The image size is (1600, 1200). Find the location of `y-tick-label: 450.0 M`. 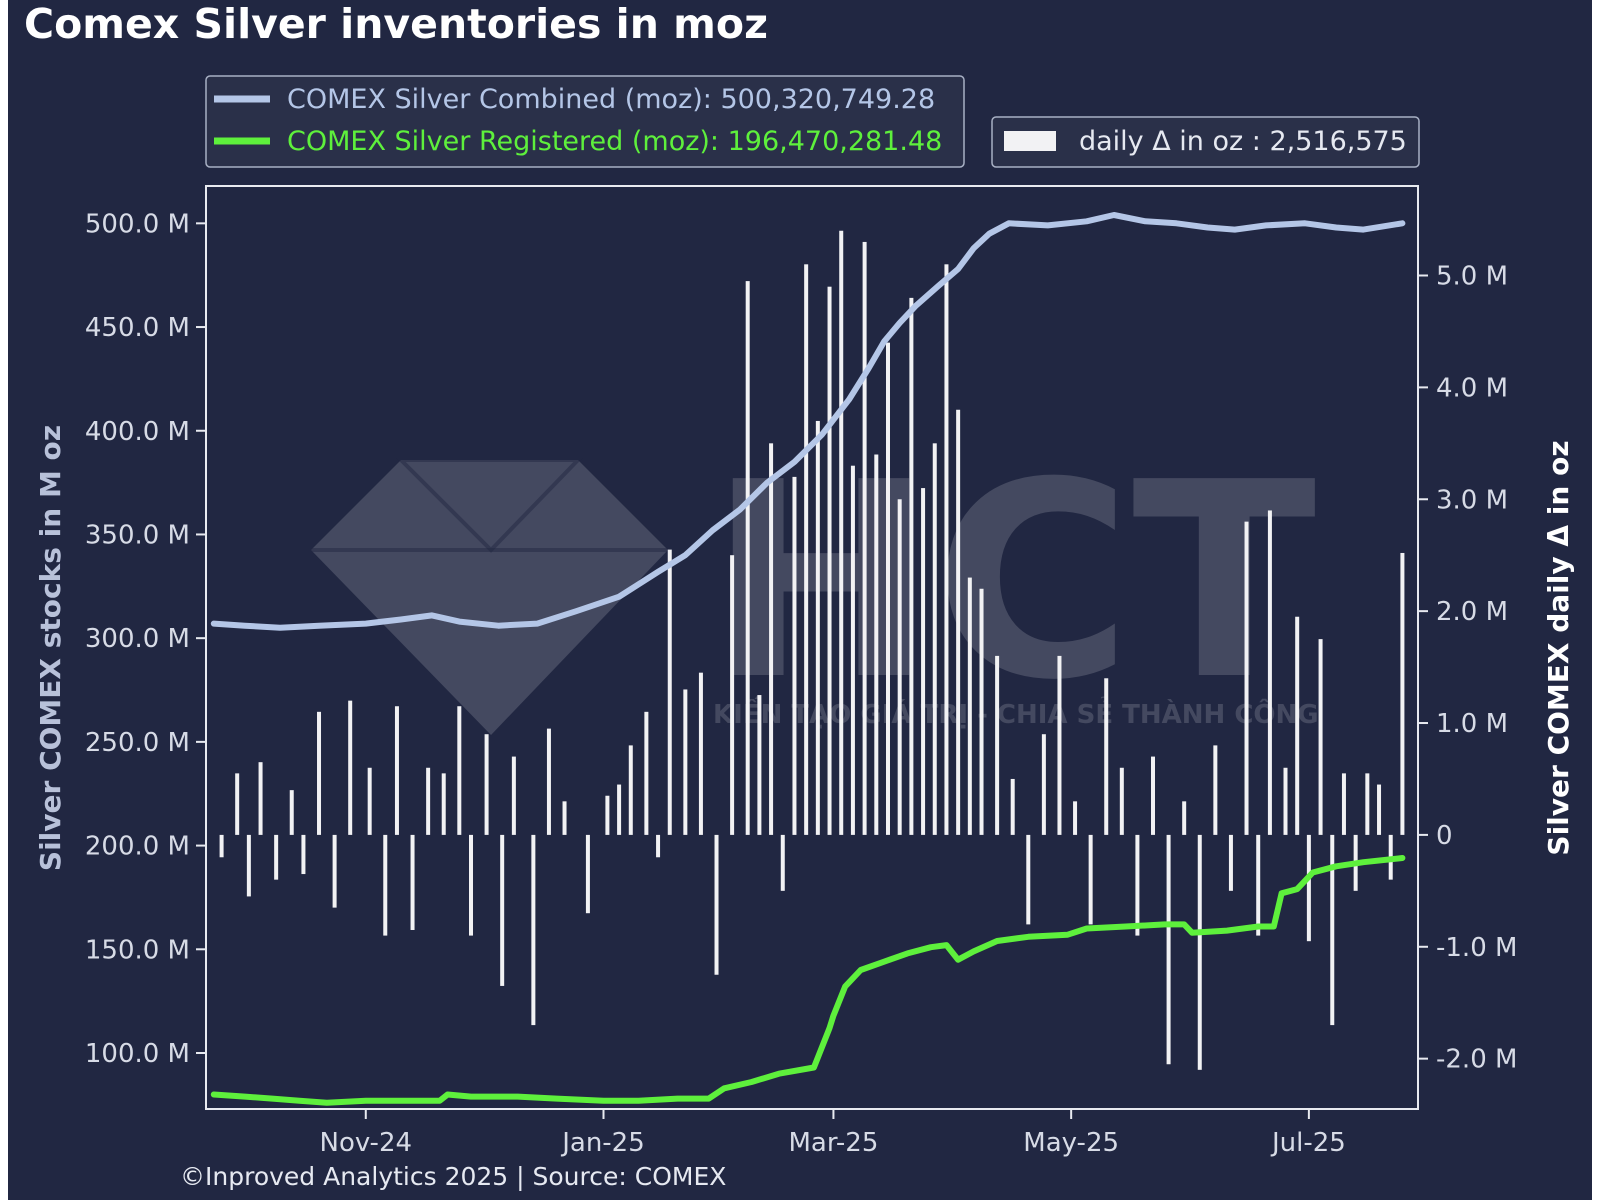

y-tick-label: 450.0 M is located at coordinates (137, 328).